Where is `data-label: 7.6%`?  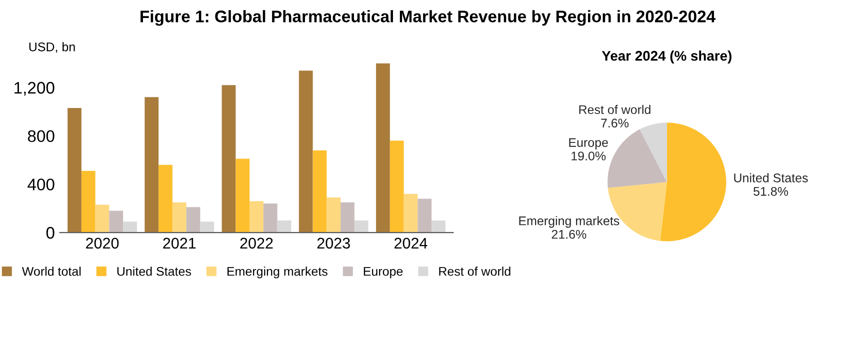 data-label: 7.6% is located at coordinates (615, 123).